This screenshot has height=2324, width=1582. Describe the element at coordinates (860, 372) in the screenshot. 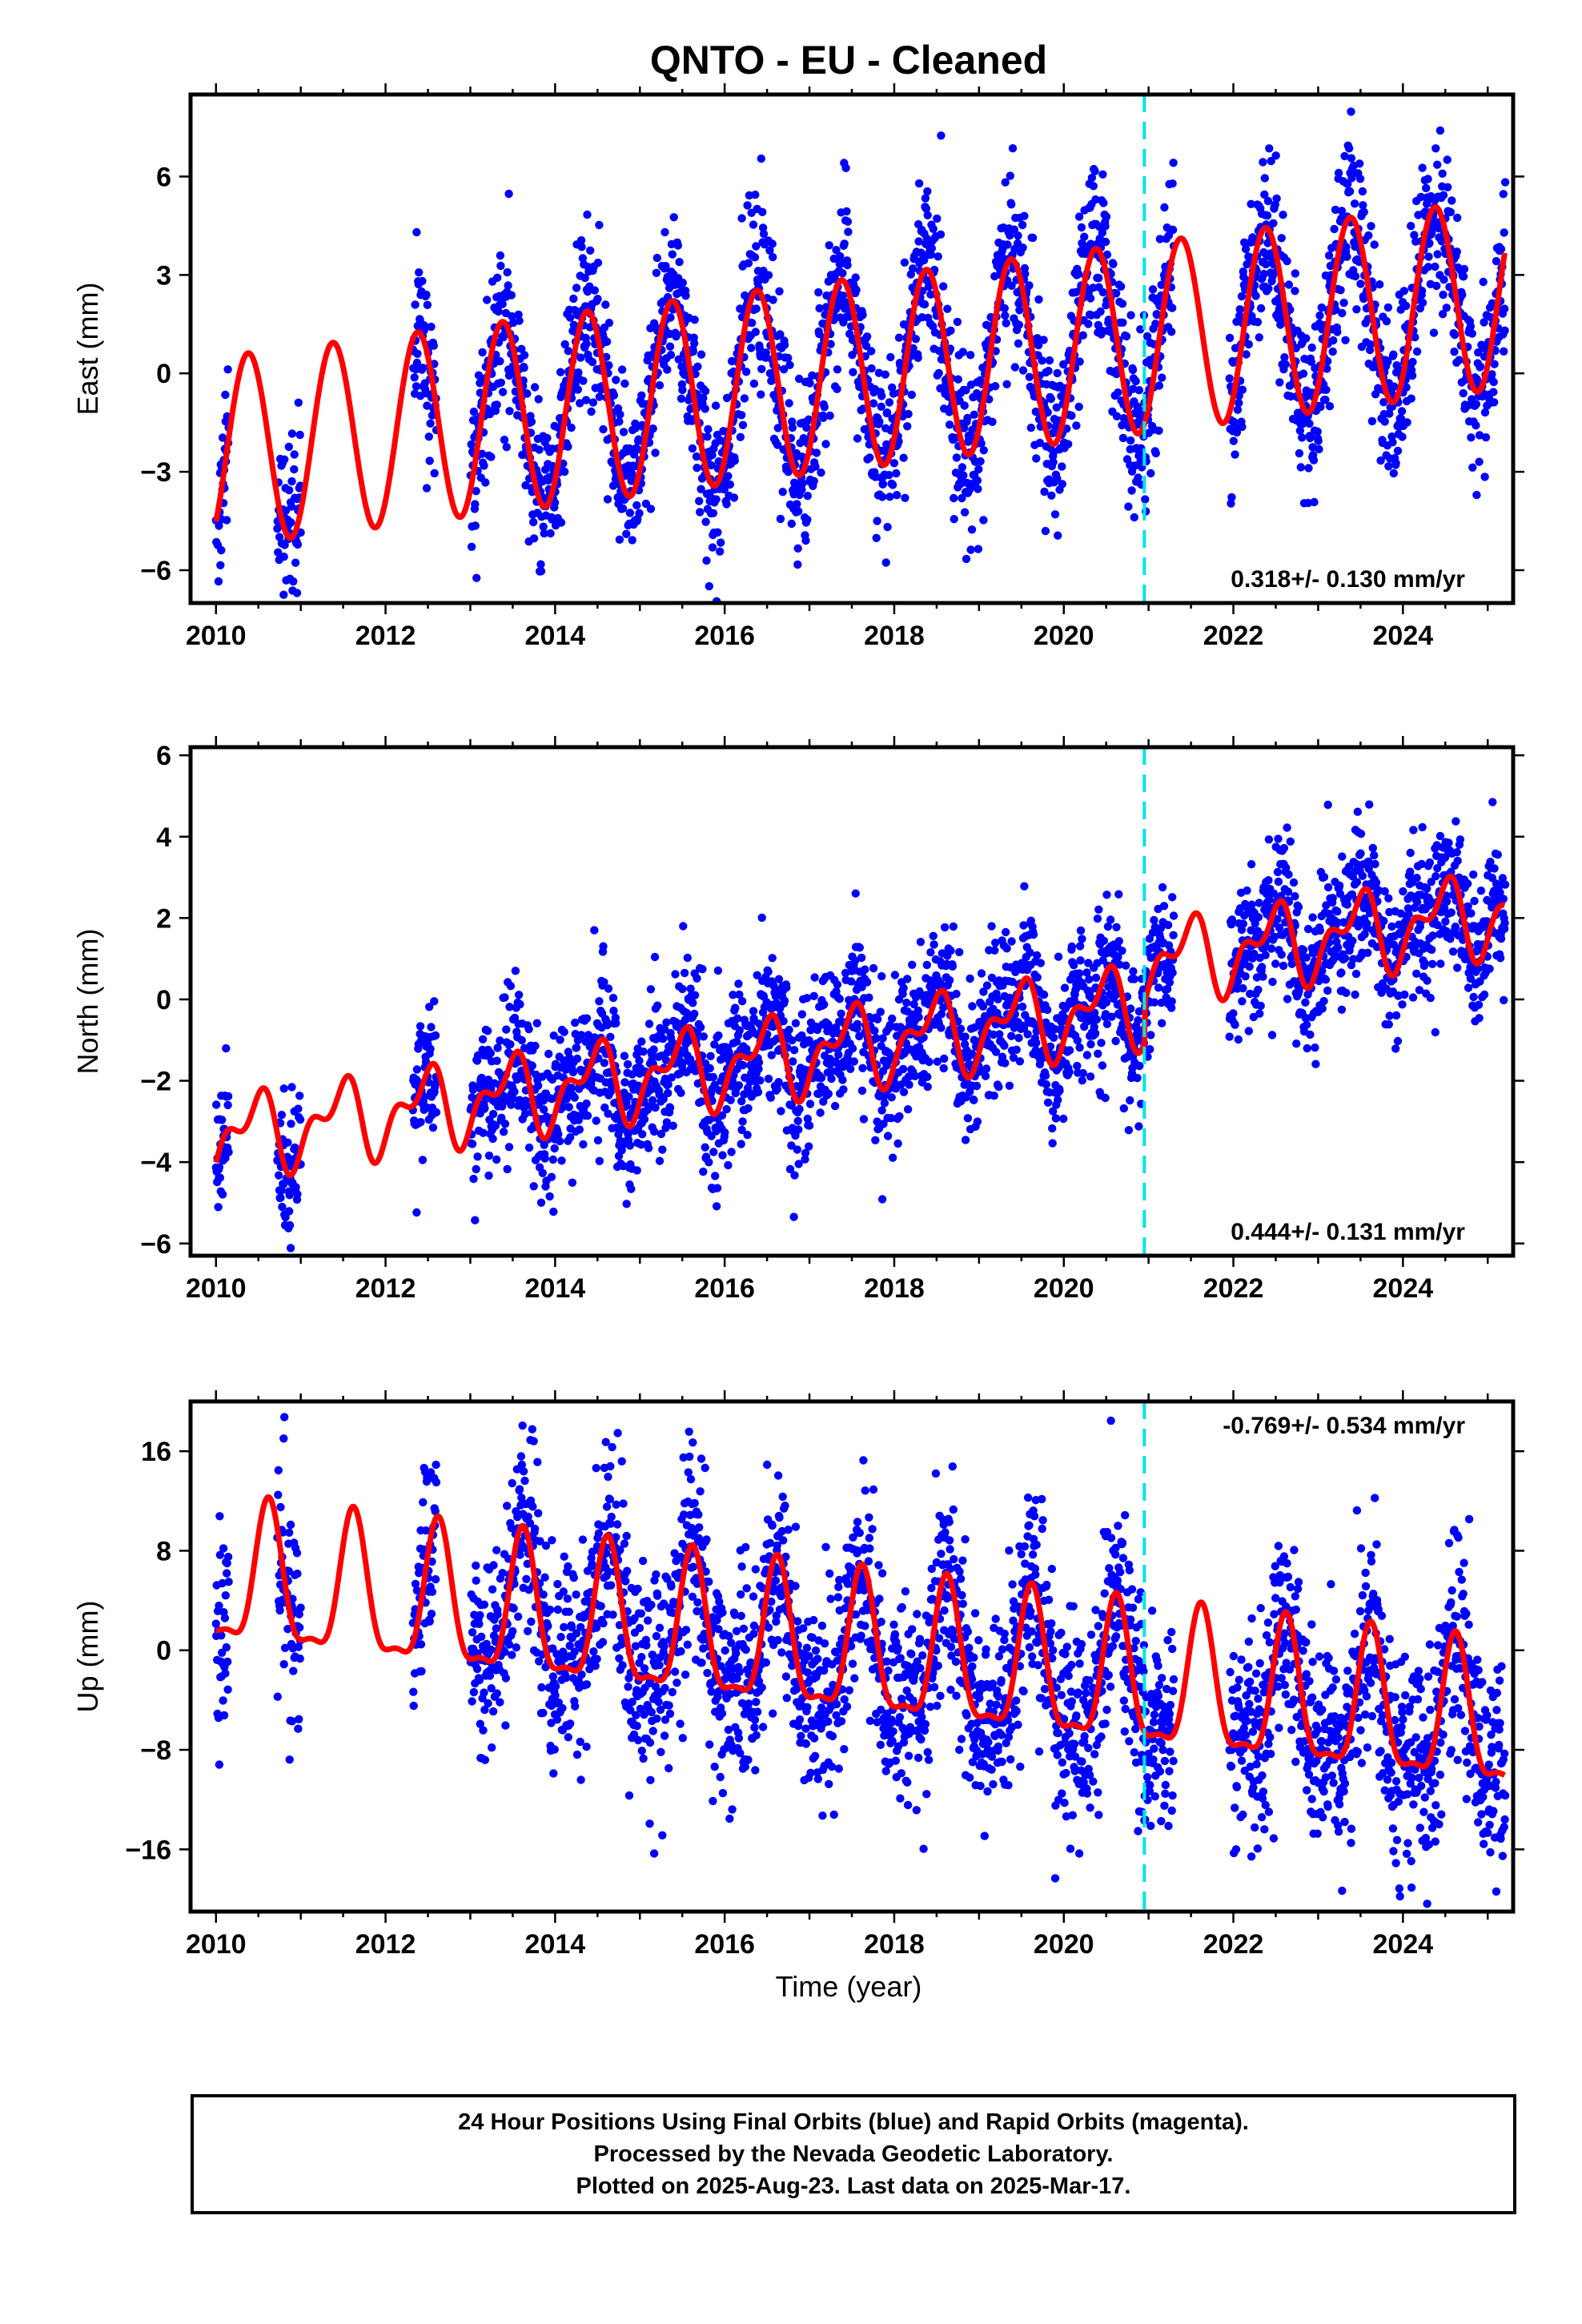

I see `east-fit-curve` at that location.